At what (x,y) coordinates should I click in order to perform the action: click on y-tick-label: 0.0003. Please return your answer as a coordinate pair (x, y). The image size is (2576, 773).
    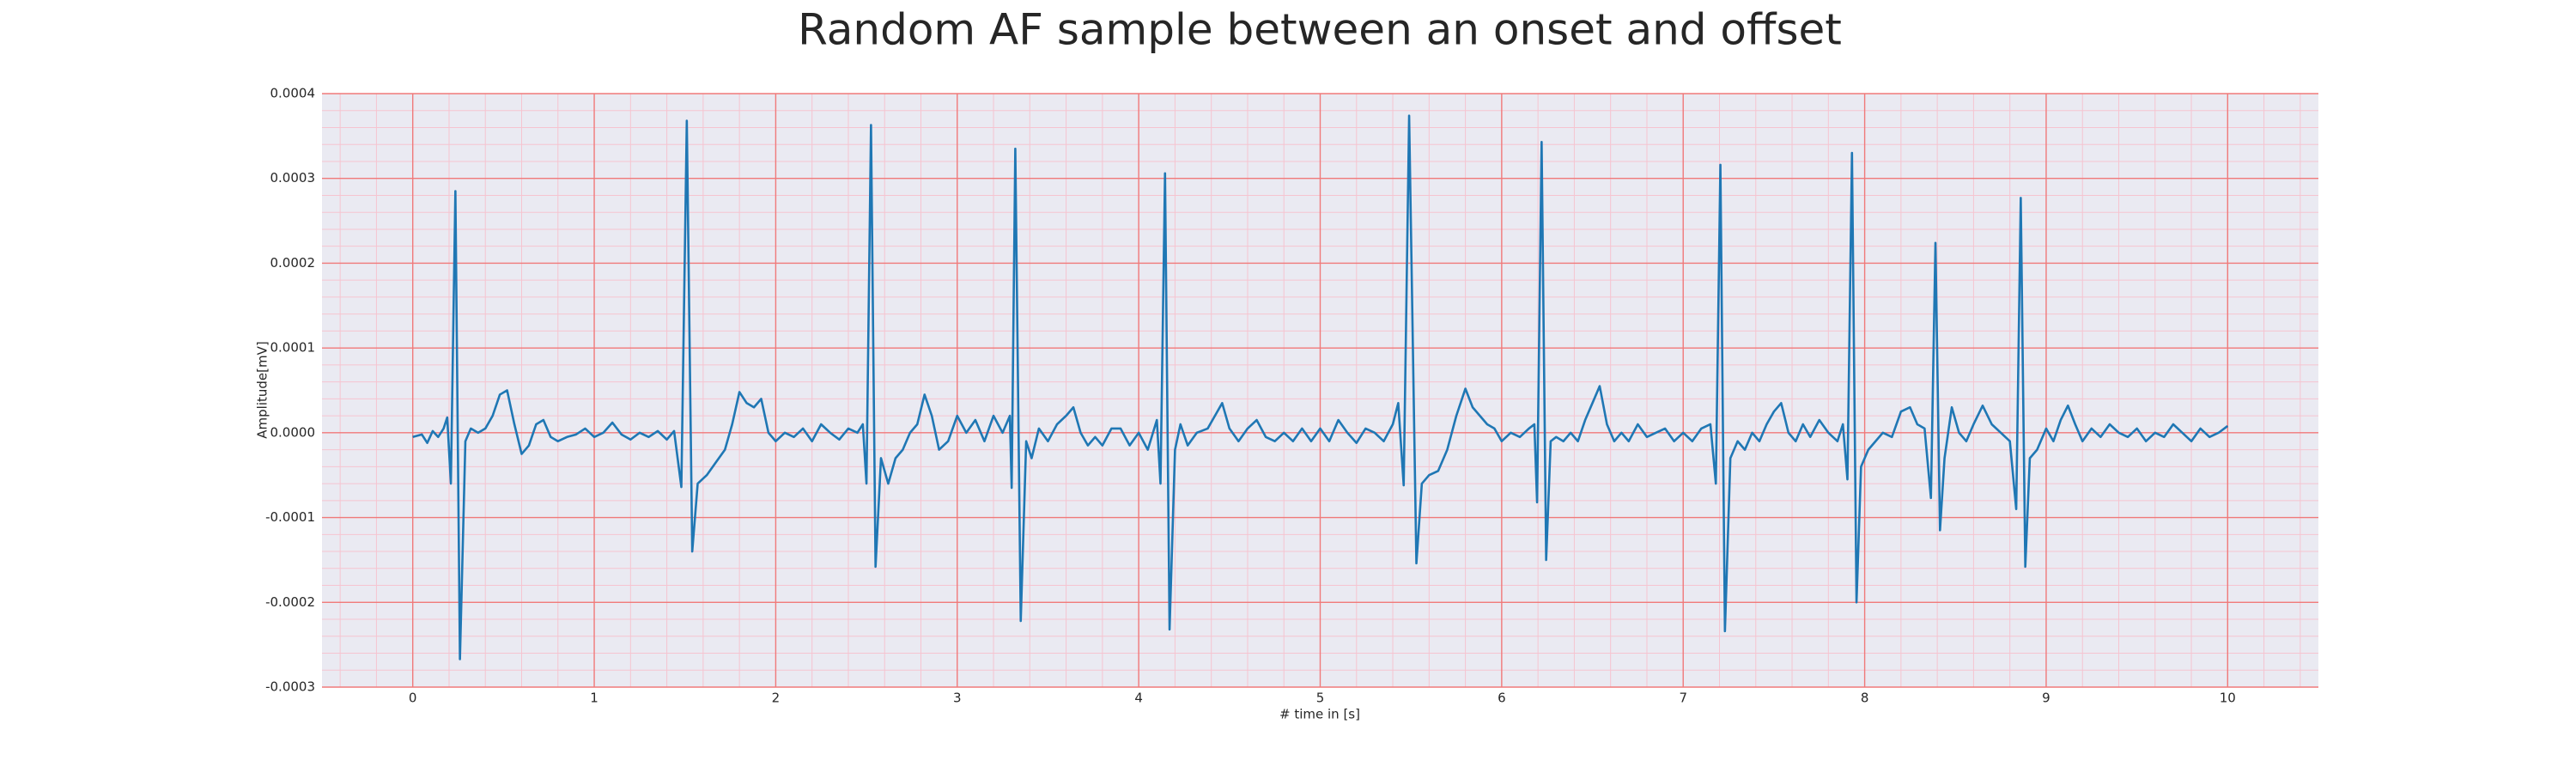
    Looking at the image, I should click on (293, 178).